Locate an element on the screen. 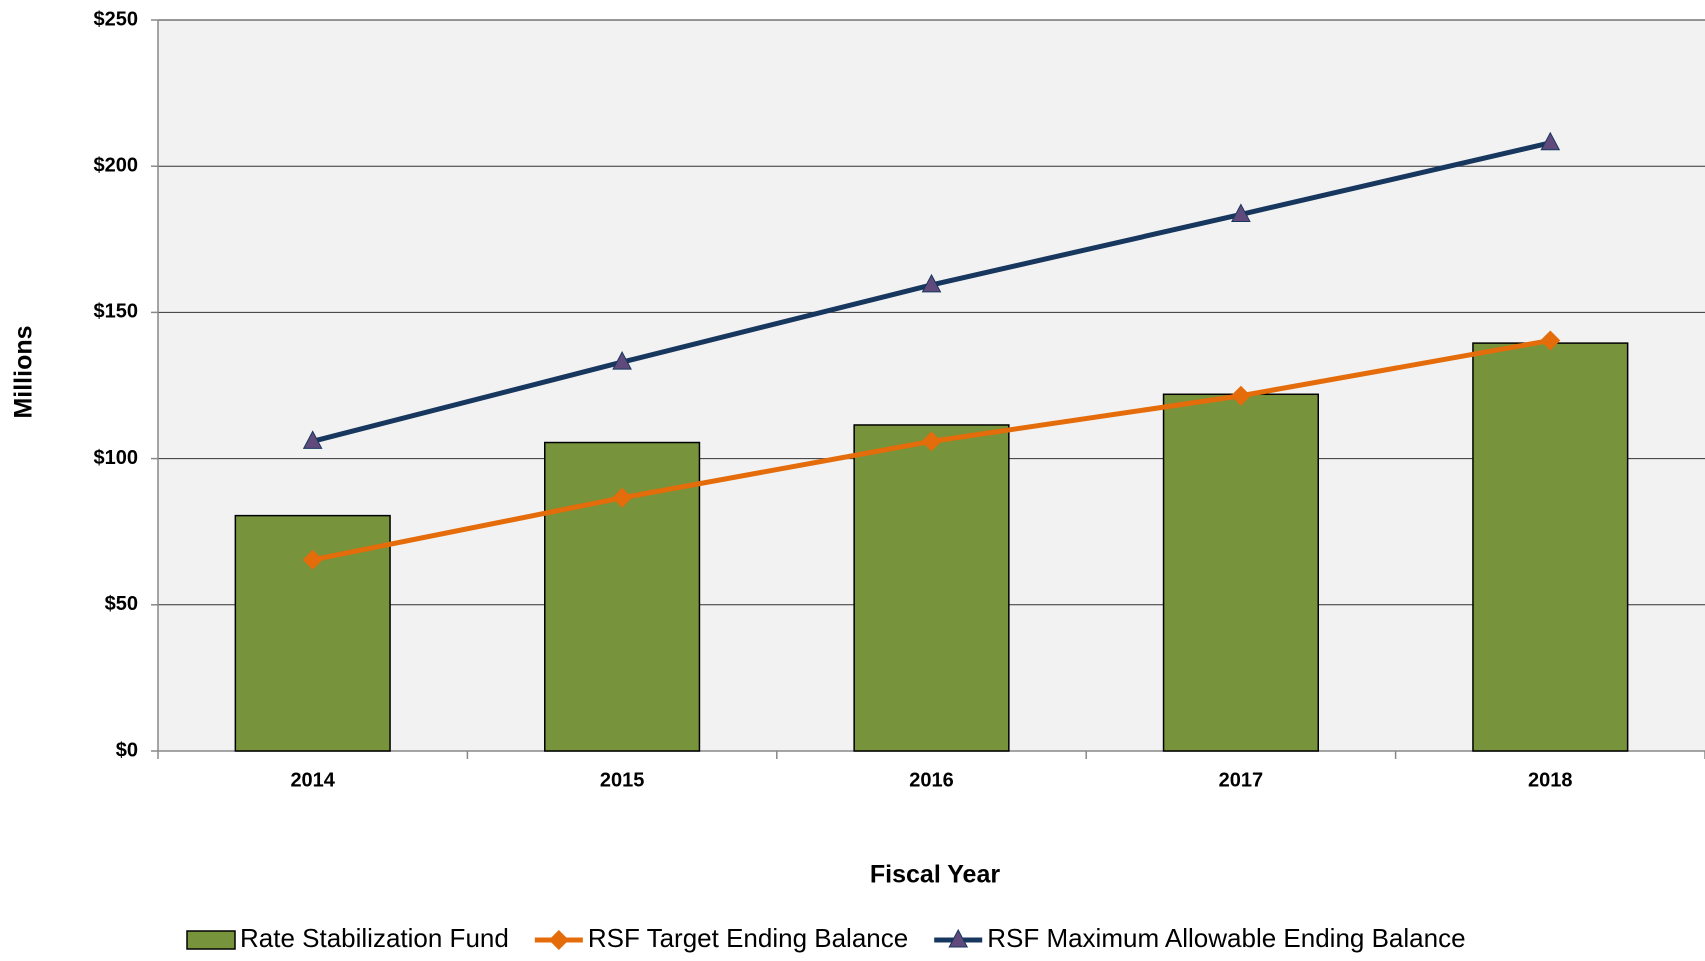 The width and height of the screenshot is (1705, 961). y-tick-label: $0 is located at coordinates (127, 750).